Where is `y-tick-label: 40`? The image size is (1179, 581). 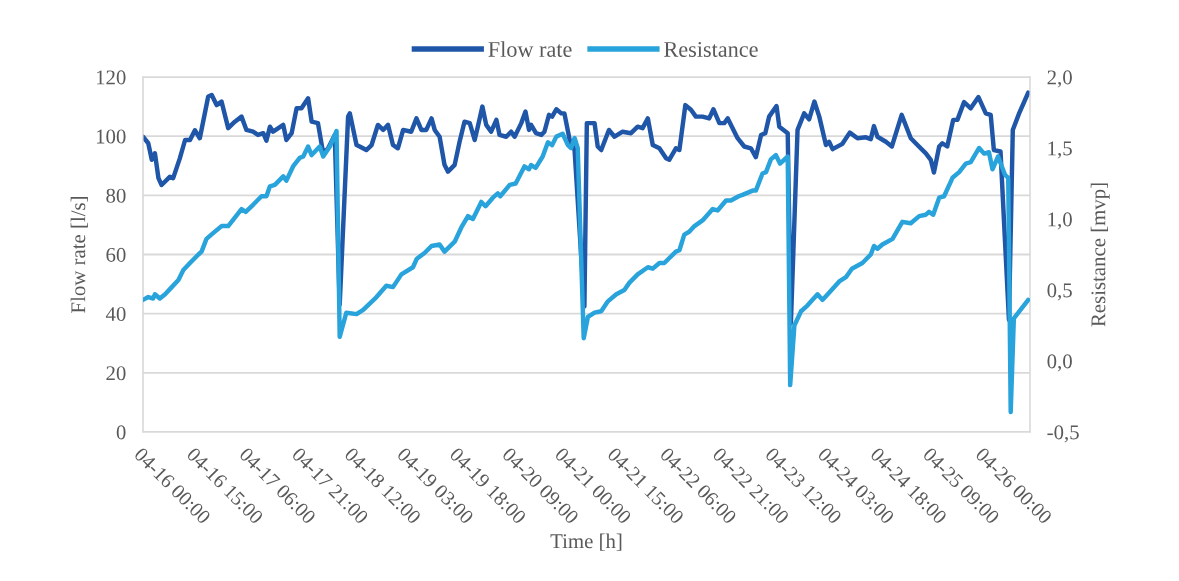
y-tick-label: 40 is located at coordinates (115, 314).